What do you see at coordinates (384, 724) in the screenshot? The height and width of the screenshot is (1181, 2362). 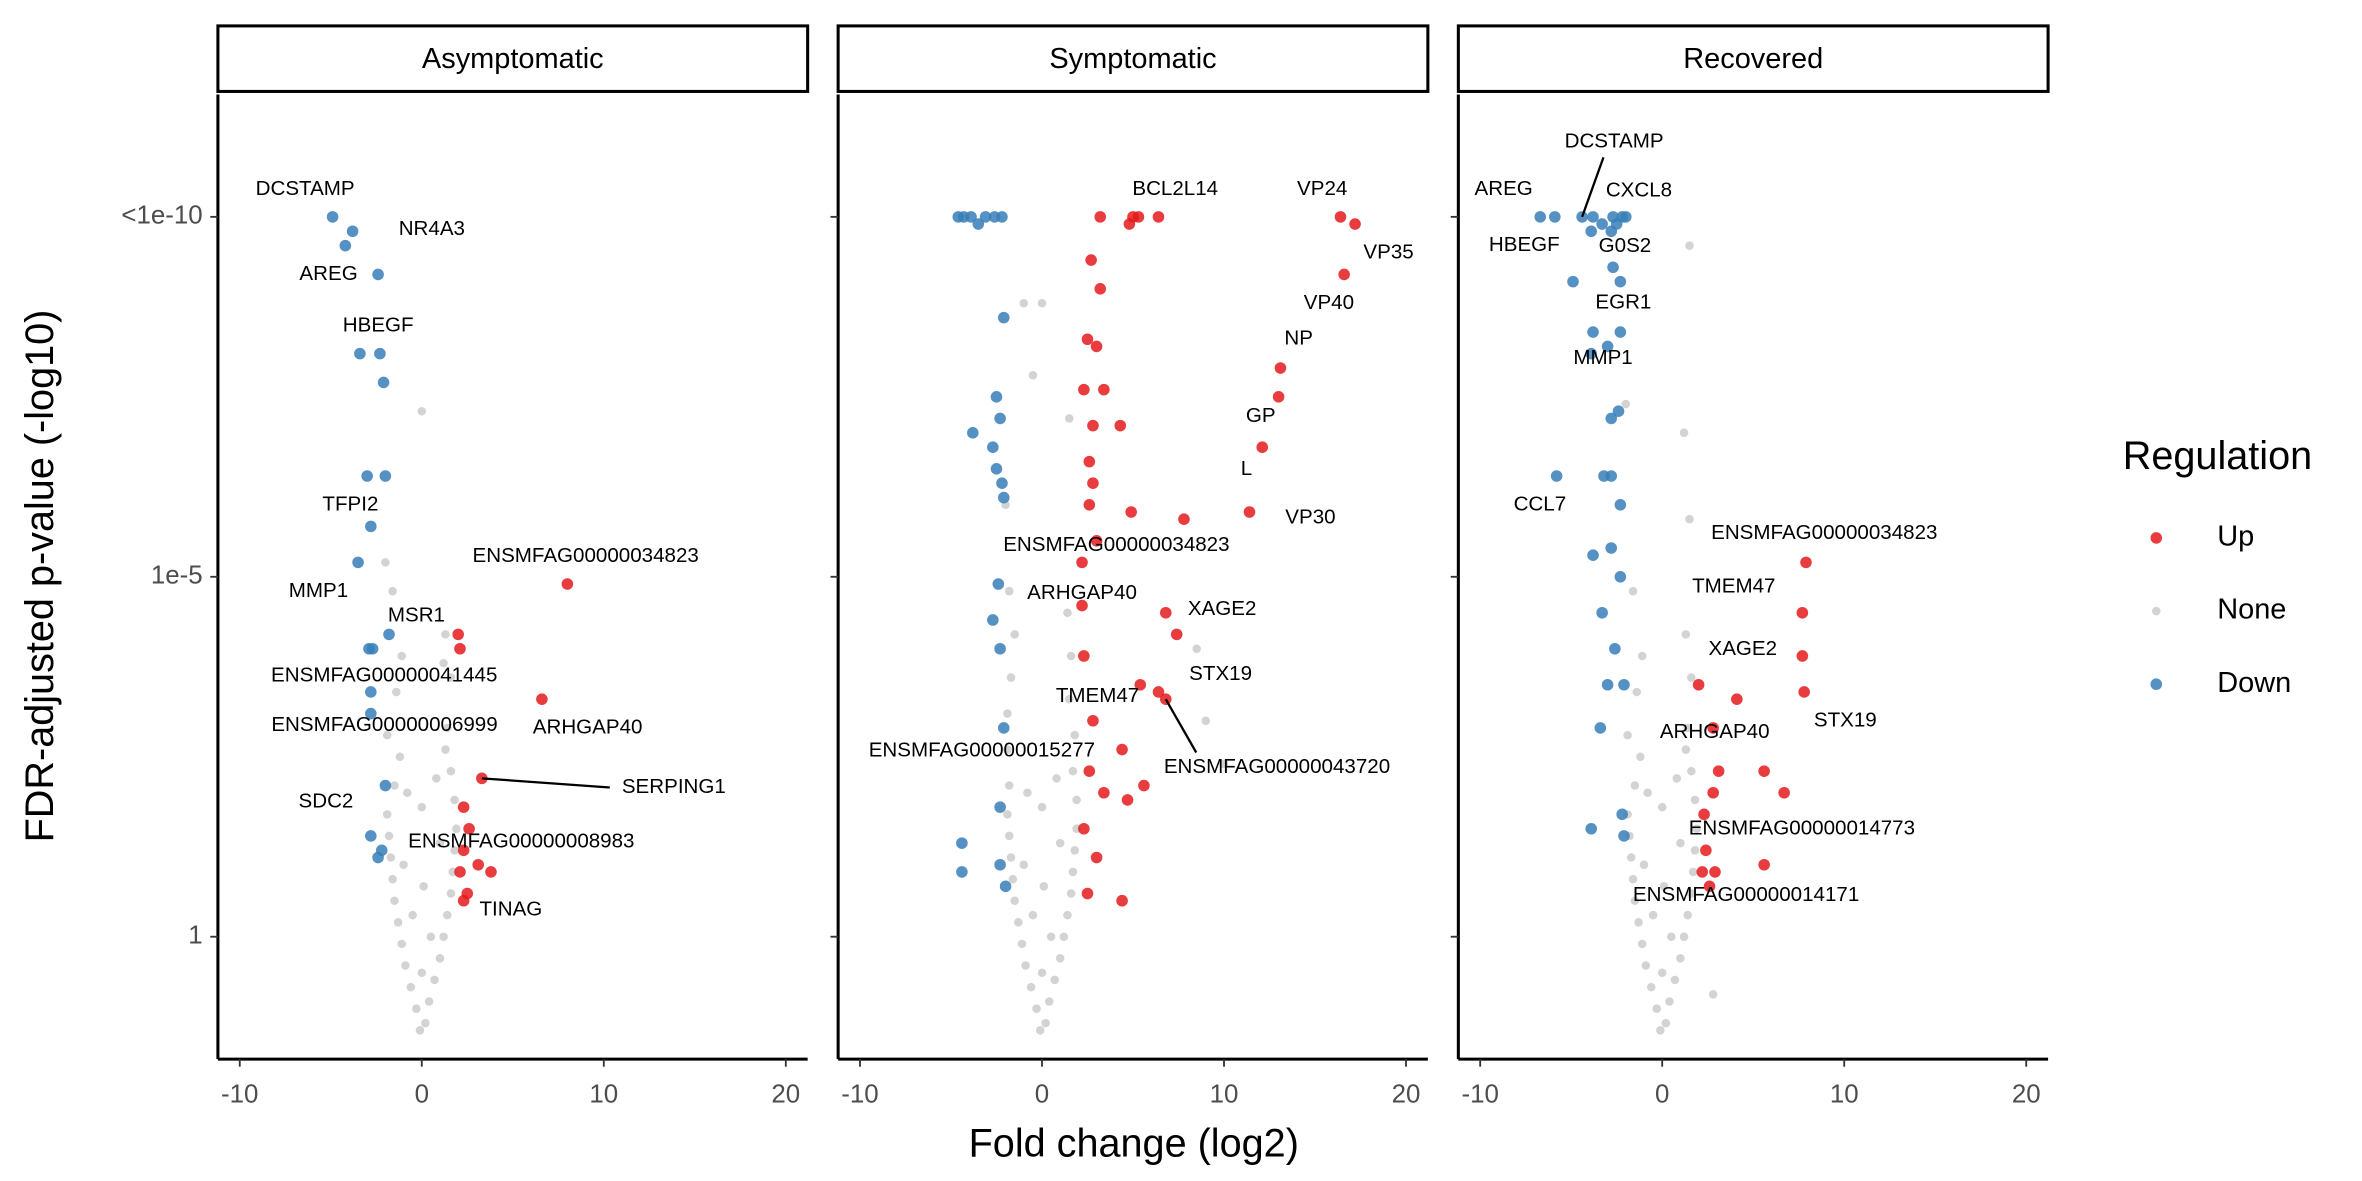 I see `gene-label: ENSMFAG00000006999` at bounding box center [384, 724].